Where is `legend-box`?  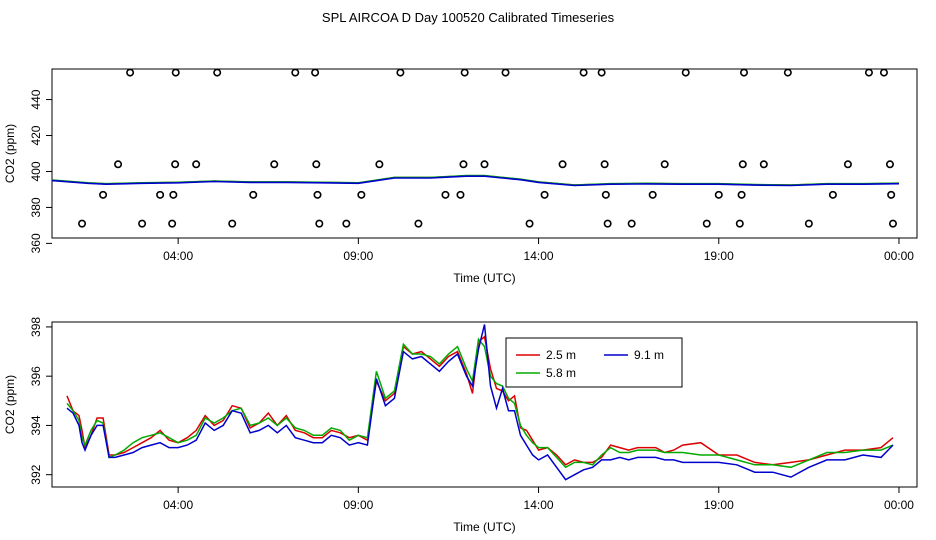
legend-box is located at coordinates (594, 362).